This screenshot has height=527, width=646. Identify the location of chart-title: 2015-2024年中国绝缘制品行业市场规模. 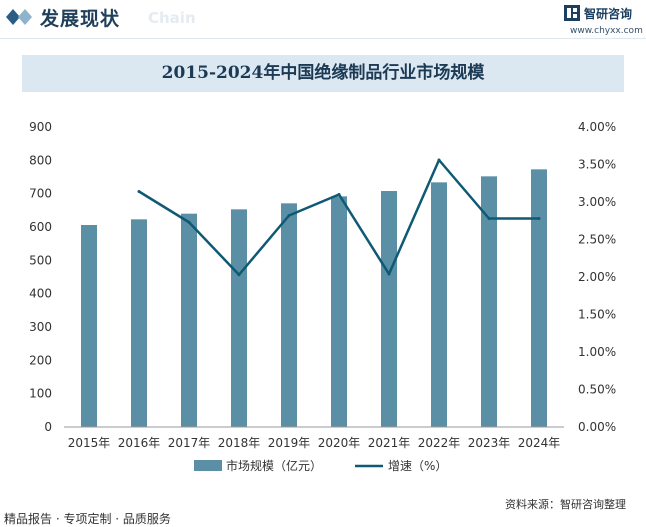
(323, 73).